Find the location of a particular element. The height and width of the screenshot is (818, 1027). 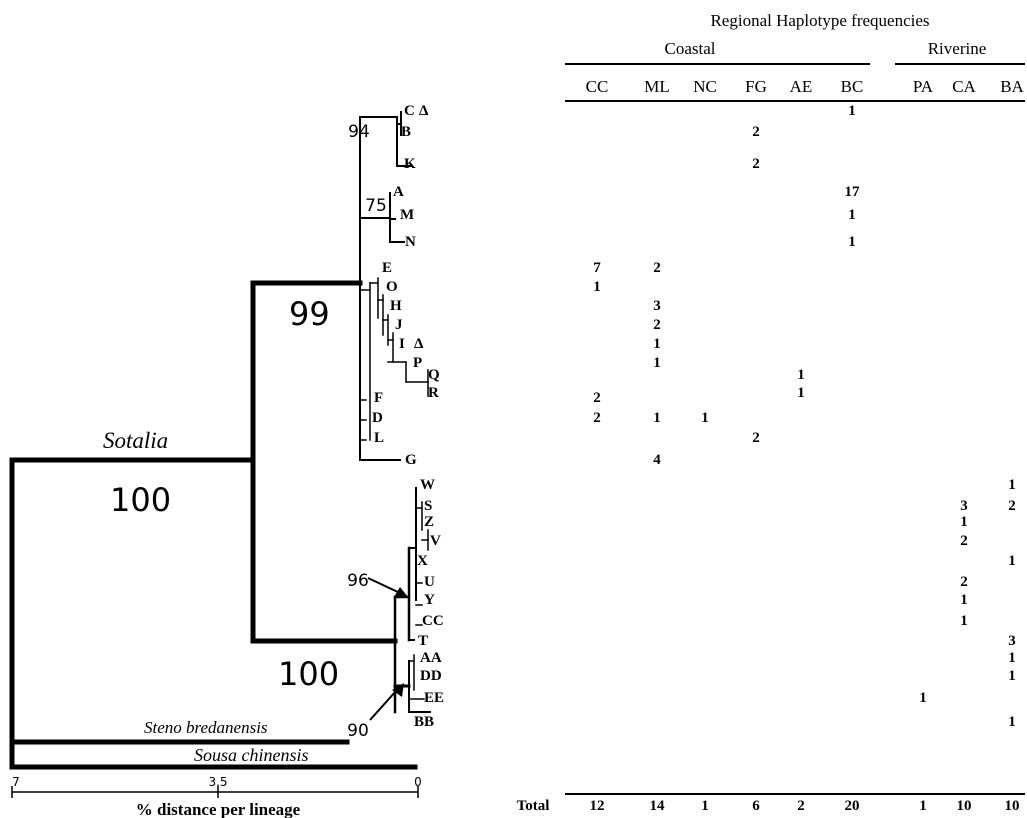

column-header-ca: CA is located at coordinates (964, 86).